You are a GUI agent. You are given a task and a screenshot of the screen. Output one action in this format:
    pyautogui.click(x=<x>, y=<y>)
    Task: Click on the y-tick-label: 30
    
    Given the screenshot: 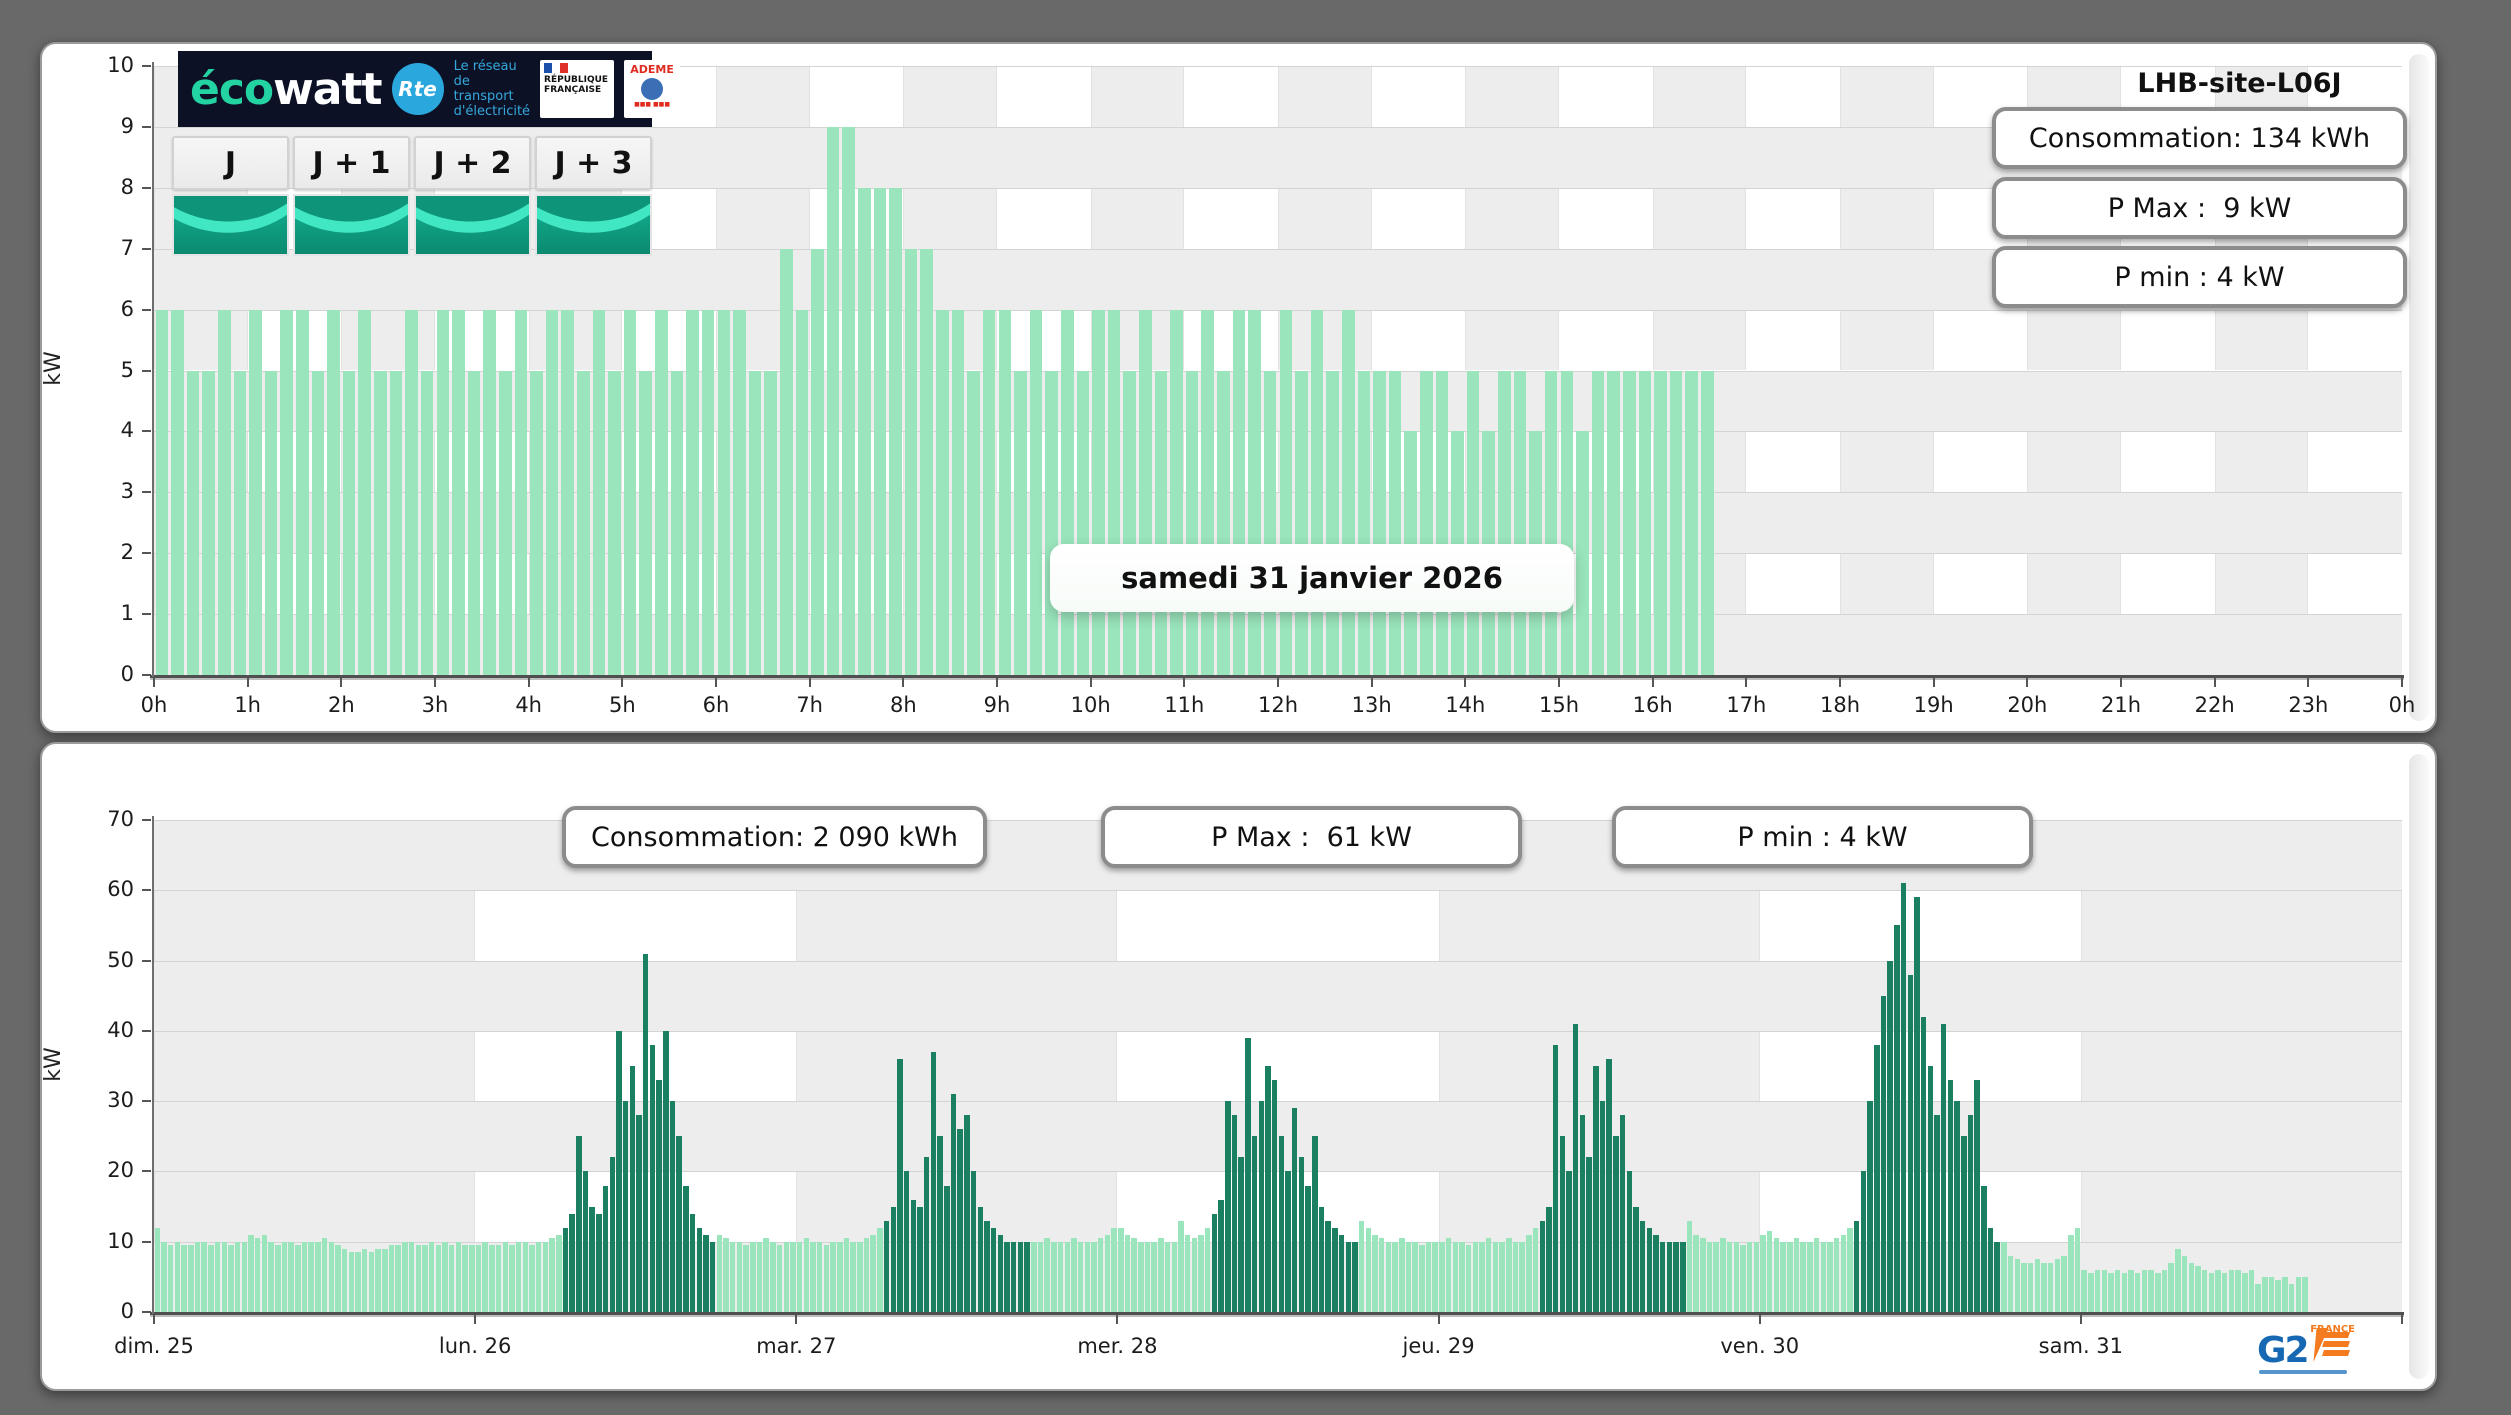 What is the action you would take?
    pyautogui.click(x=120, y=1100)
    